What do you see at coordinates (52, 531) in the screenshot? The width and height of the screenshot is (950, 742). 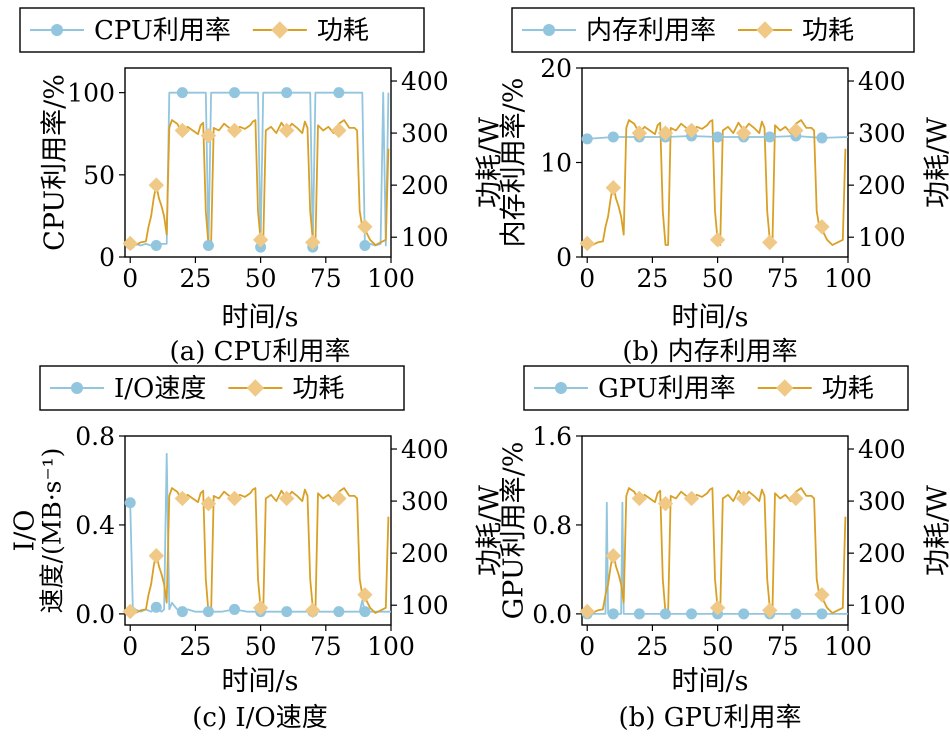 I see `y-axis-label-line2: 速度/(MB·s⁻¹)` at bounding box center [52, 531].